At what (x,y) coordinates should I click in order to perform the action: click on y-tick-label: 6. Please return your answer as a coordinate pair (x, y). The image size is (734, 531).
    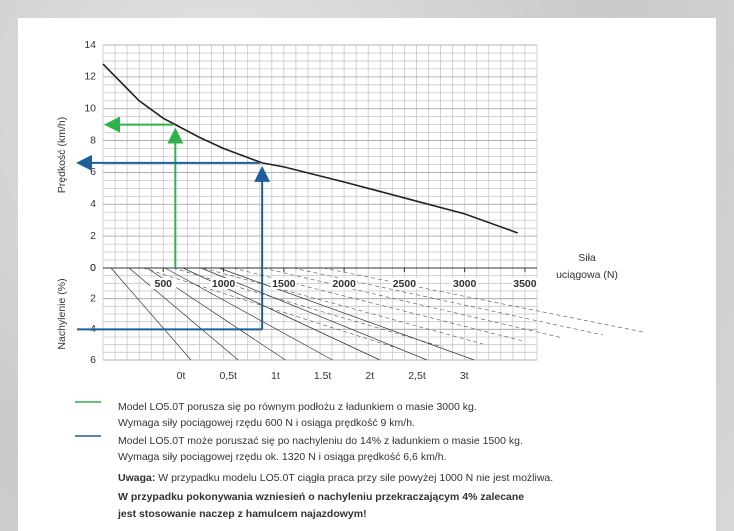
    Looking at the image, I should click on (93, 172).